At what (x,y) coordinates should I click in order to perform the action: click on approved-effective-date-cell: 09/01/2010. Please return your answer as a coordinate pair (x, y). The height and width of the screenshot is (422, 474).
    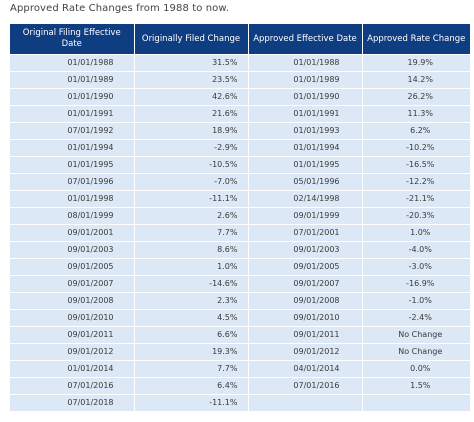
    Looking at the image, I should click on (304, 318).